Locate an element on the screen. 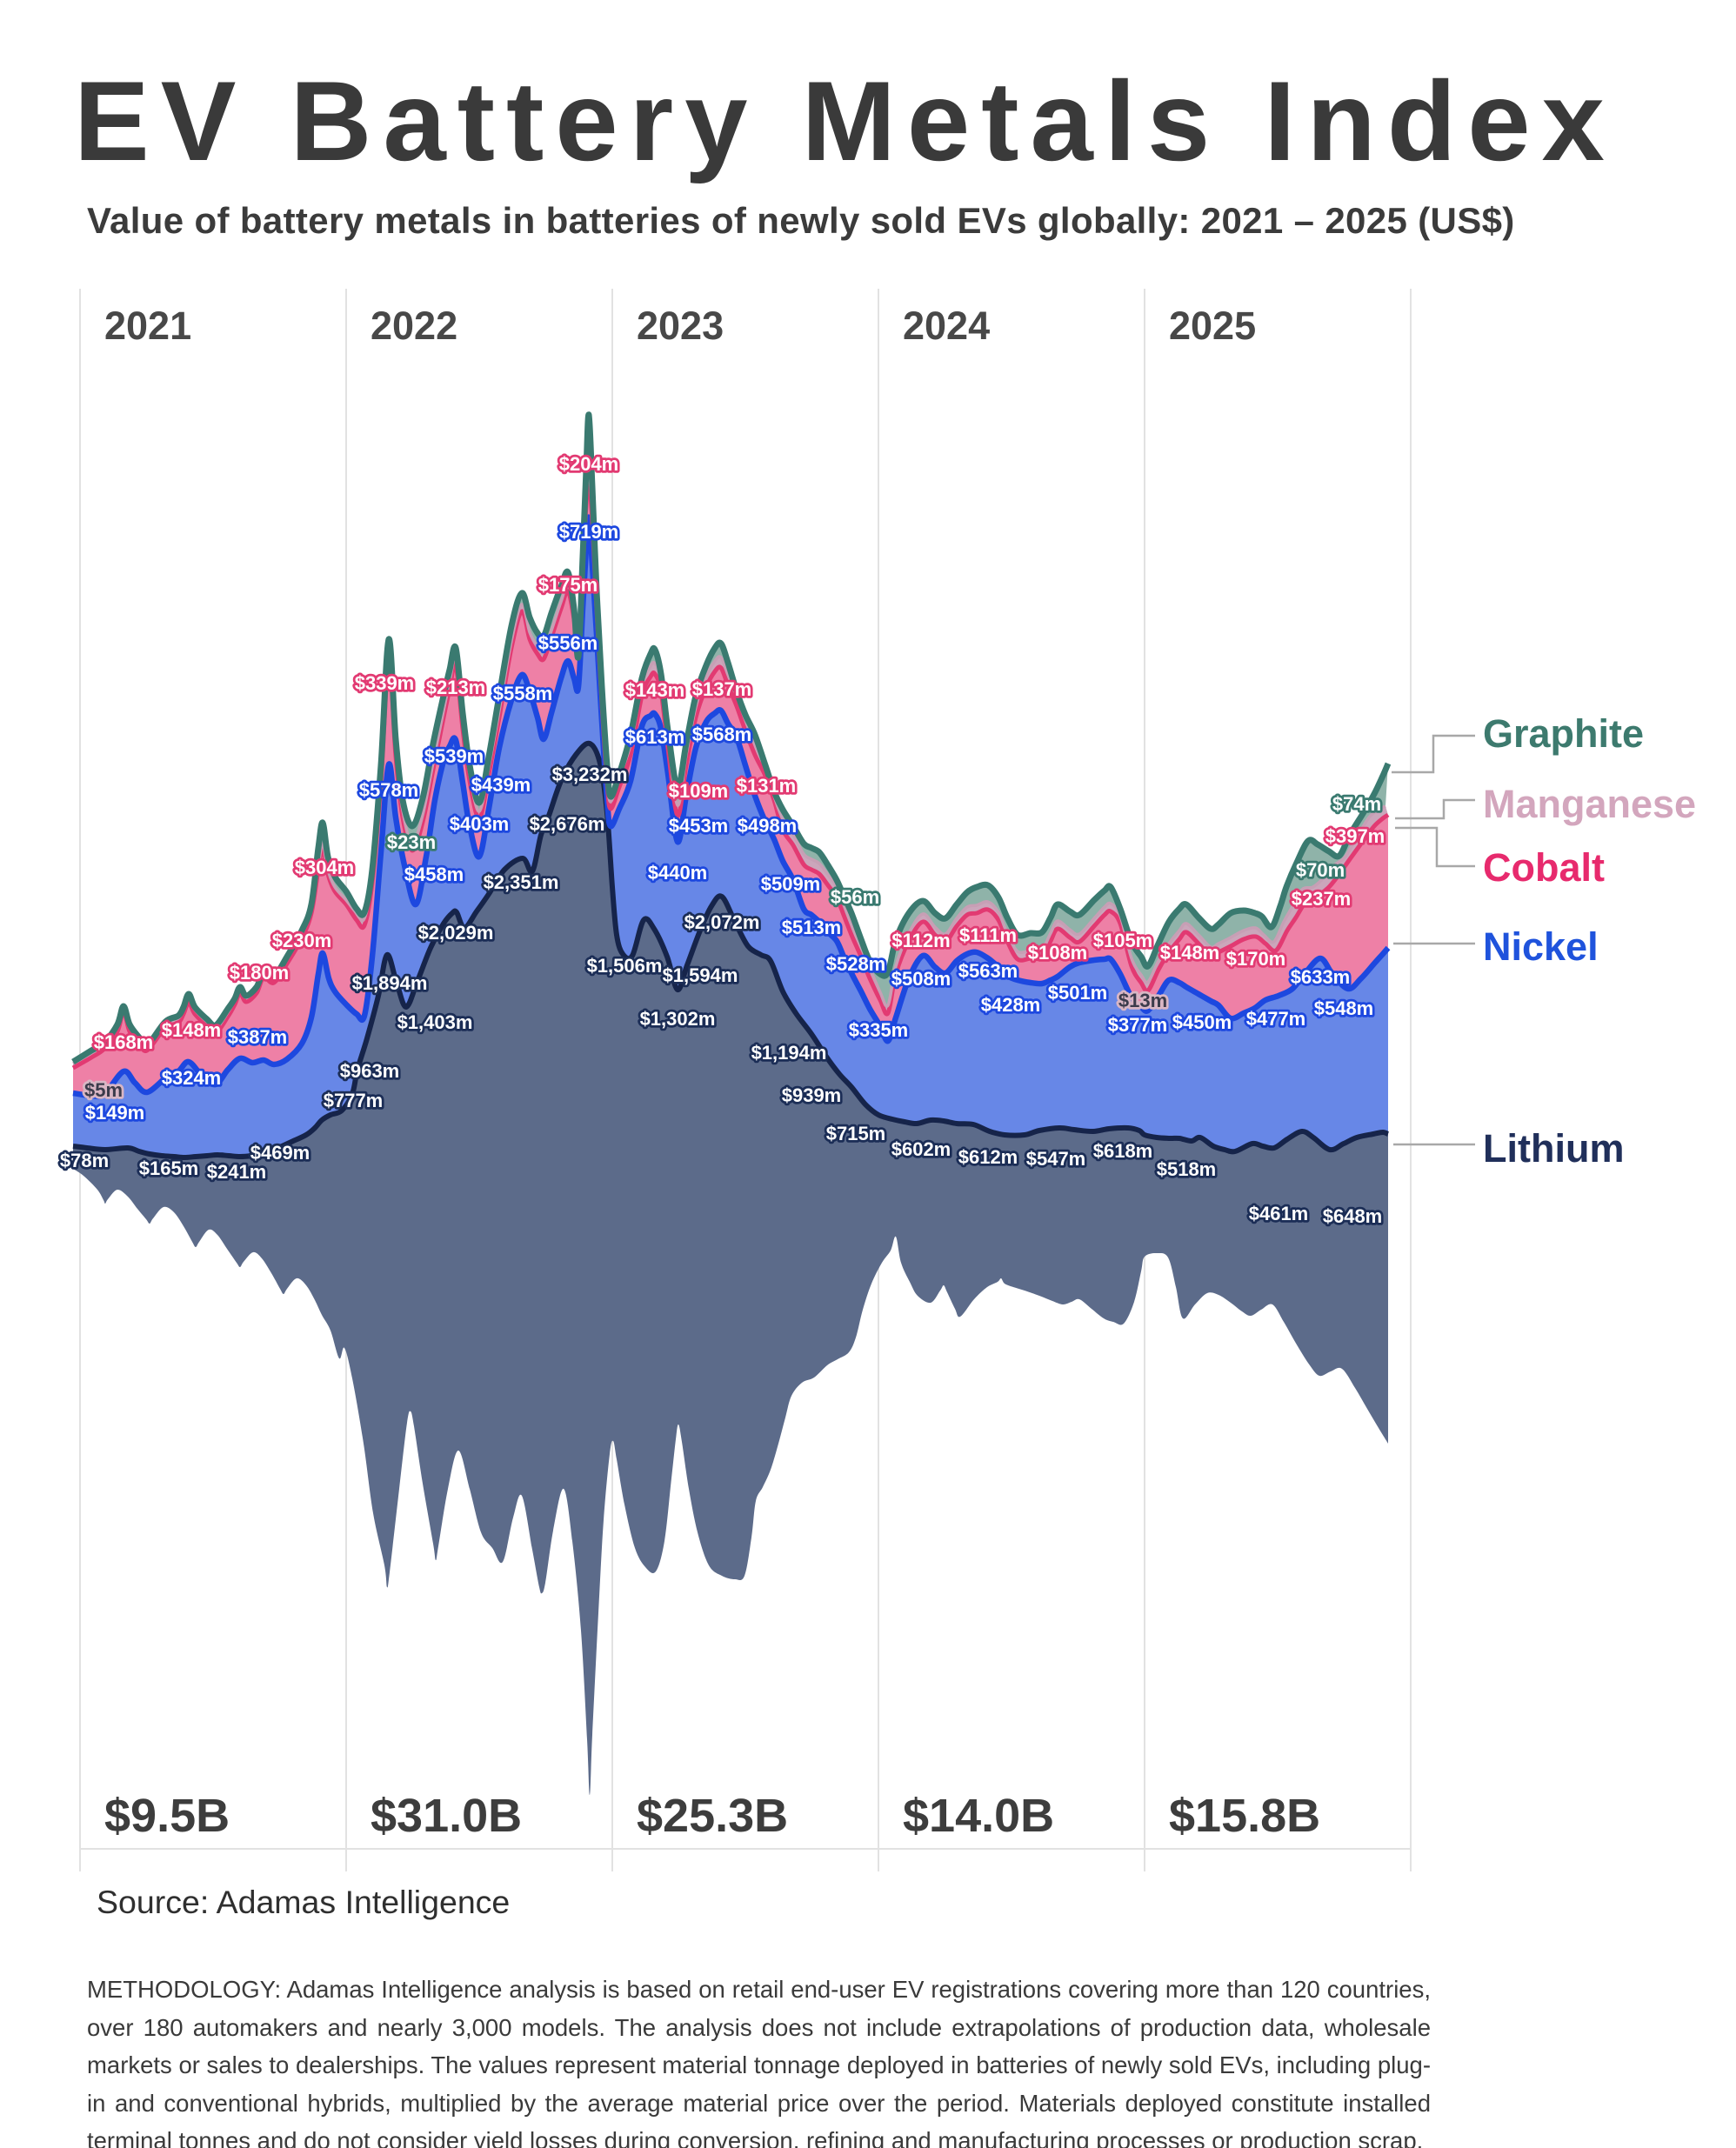 This screenshot has width=1736, height=2148. svg-text: 2021 is located at coordinates (147, 326).